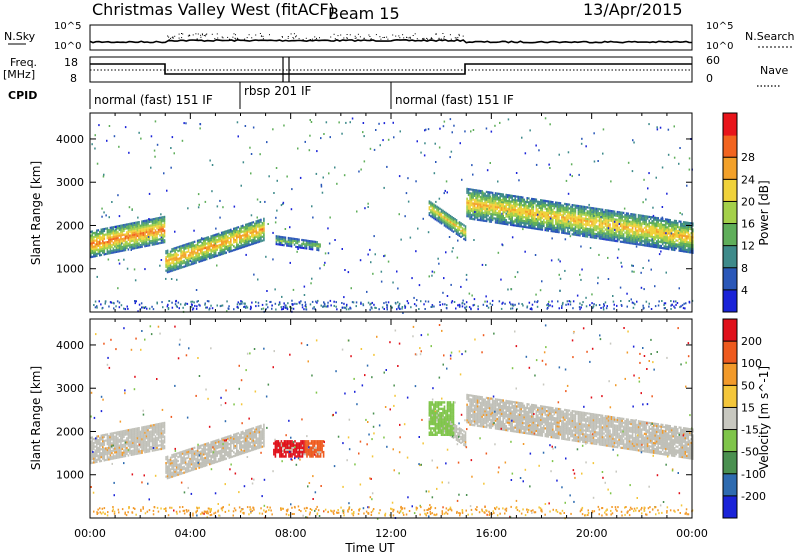 The width and height of the screenshot is (800, 554). What do you see at coordinates (104, 435) in the screenshot?
I see `velocity-cell` at bounding box center [104, 435].